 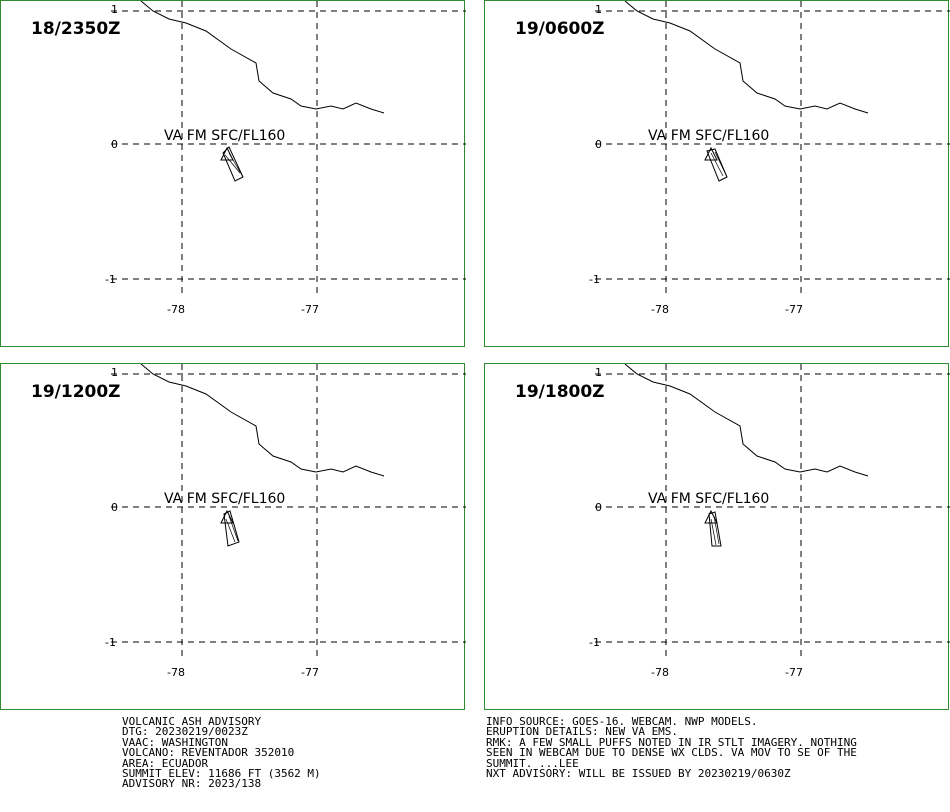 What do you see at coordinates (76, 392) in the screenshot?
I see `valid-time: 19/1200Z` at bounding box center [76, 392].